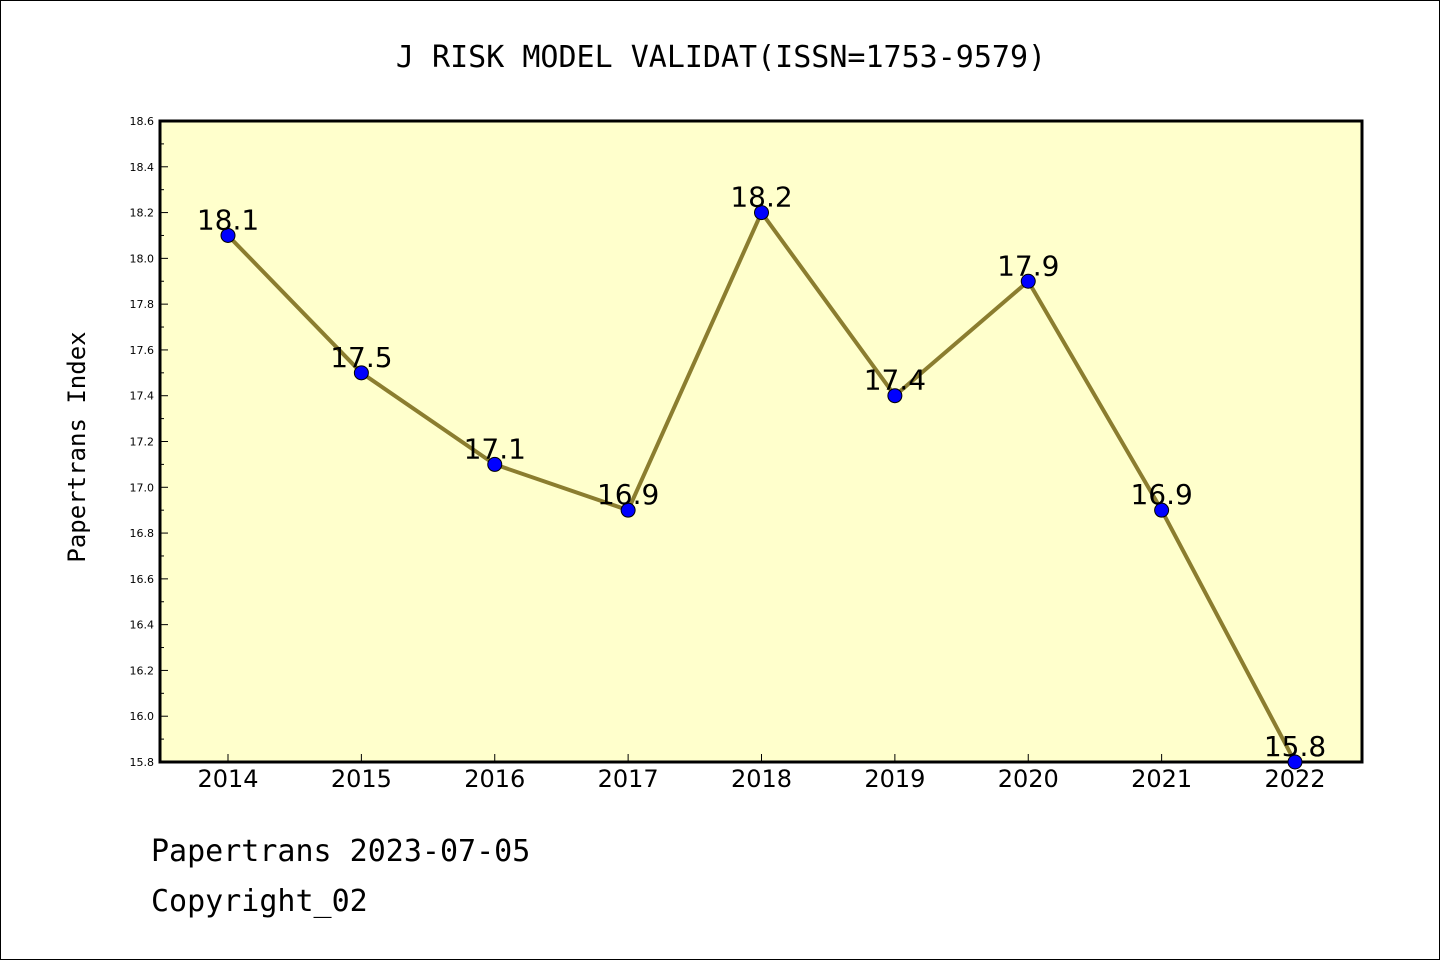  What do you see at coordinates (1028, 779) in the screenshot?
I see `x-tick-label: 2020` at bounding box center [1028, 779].